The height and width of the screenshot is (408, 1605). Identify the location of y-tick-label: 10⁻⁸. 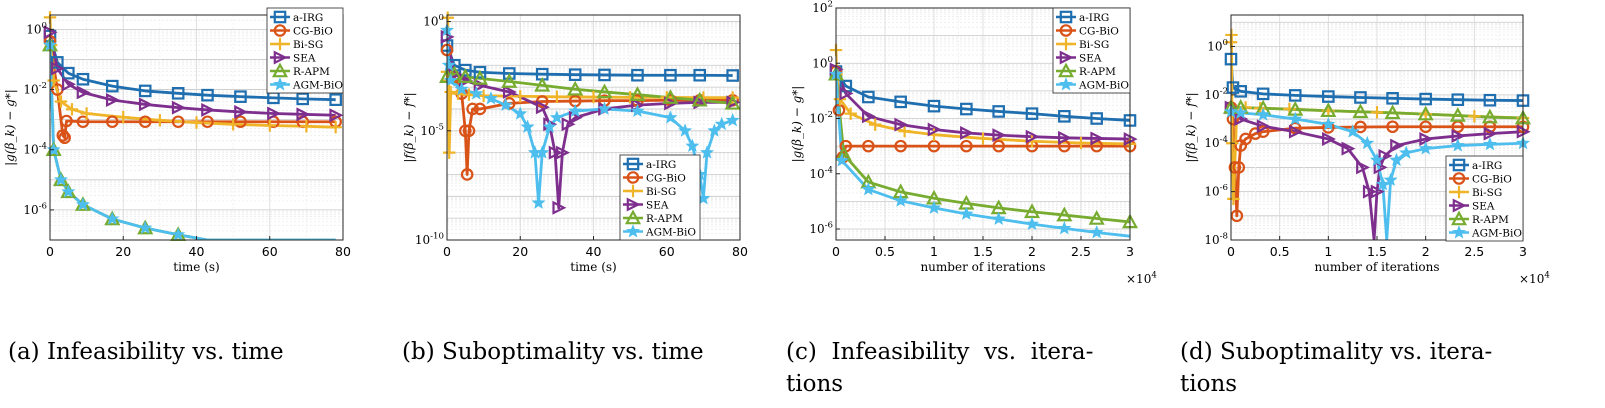
(1216, 239).